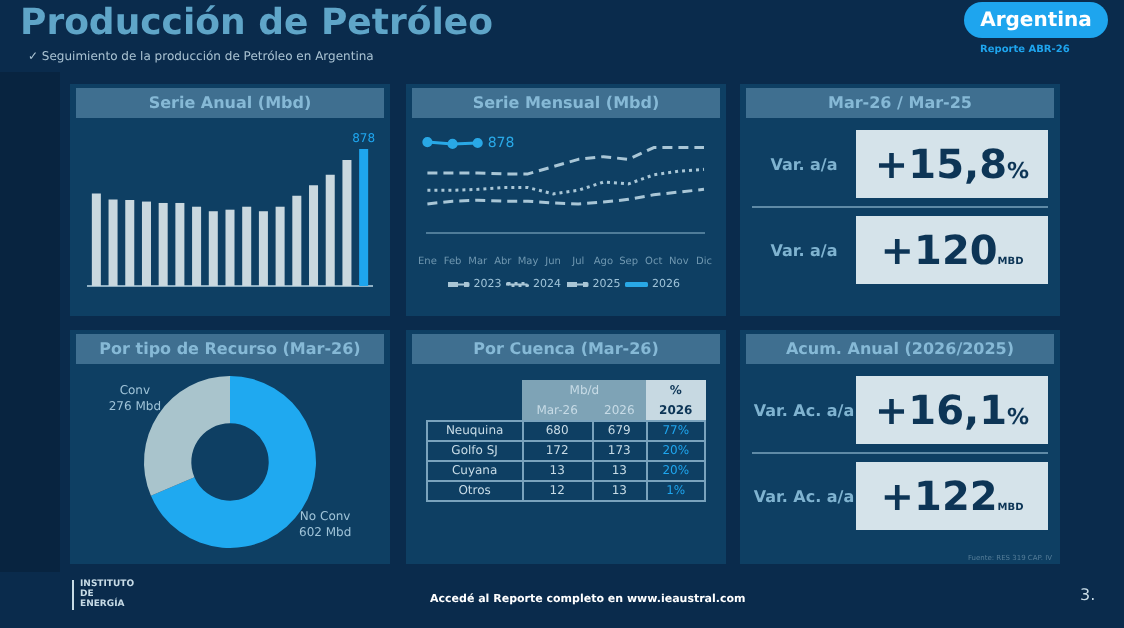 The height and width of the screenshot is (628, 1124). I want to click on text: Acum. Anual (2026/2025), so click(900, 349).